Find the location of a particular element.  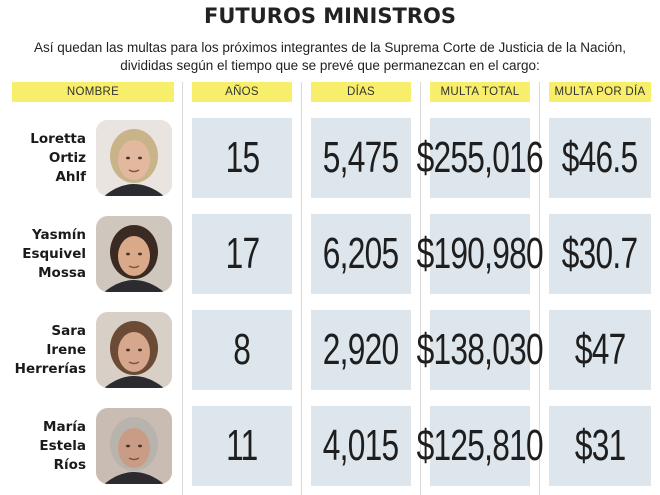

cell-anos-value: 8 is located at coordinates (242, 349).